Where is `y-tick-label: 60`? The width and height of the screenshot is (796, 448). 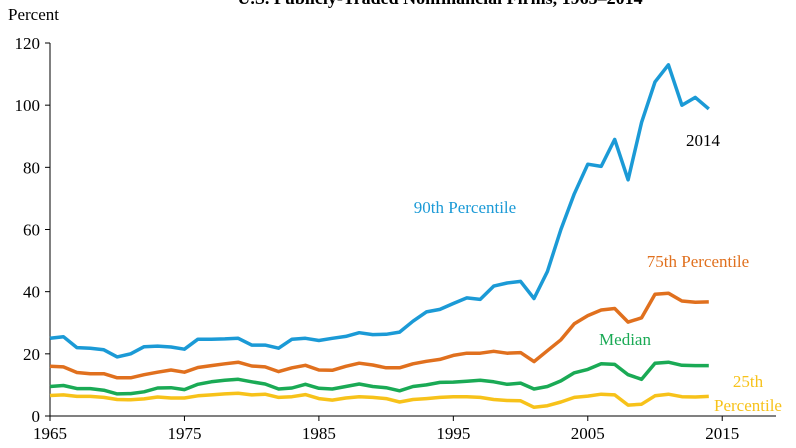
y-tick-label: 60 is located at coordinates (31, 230).